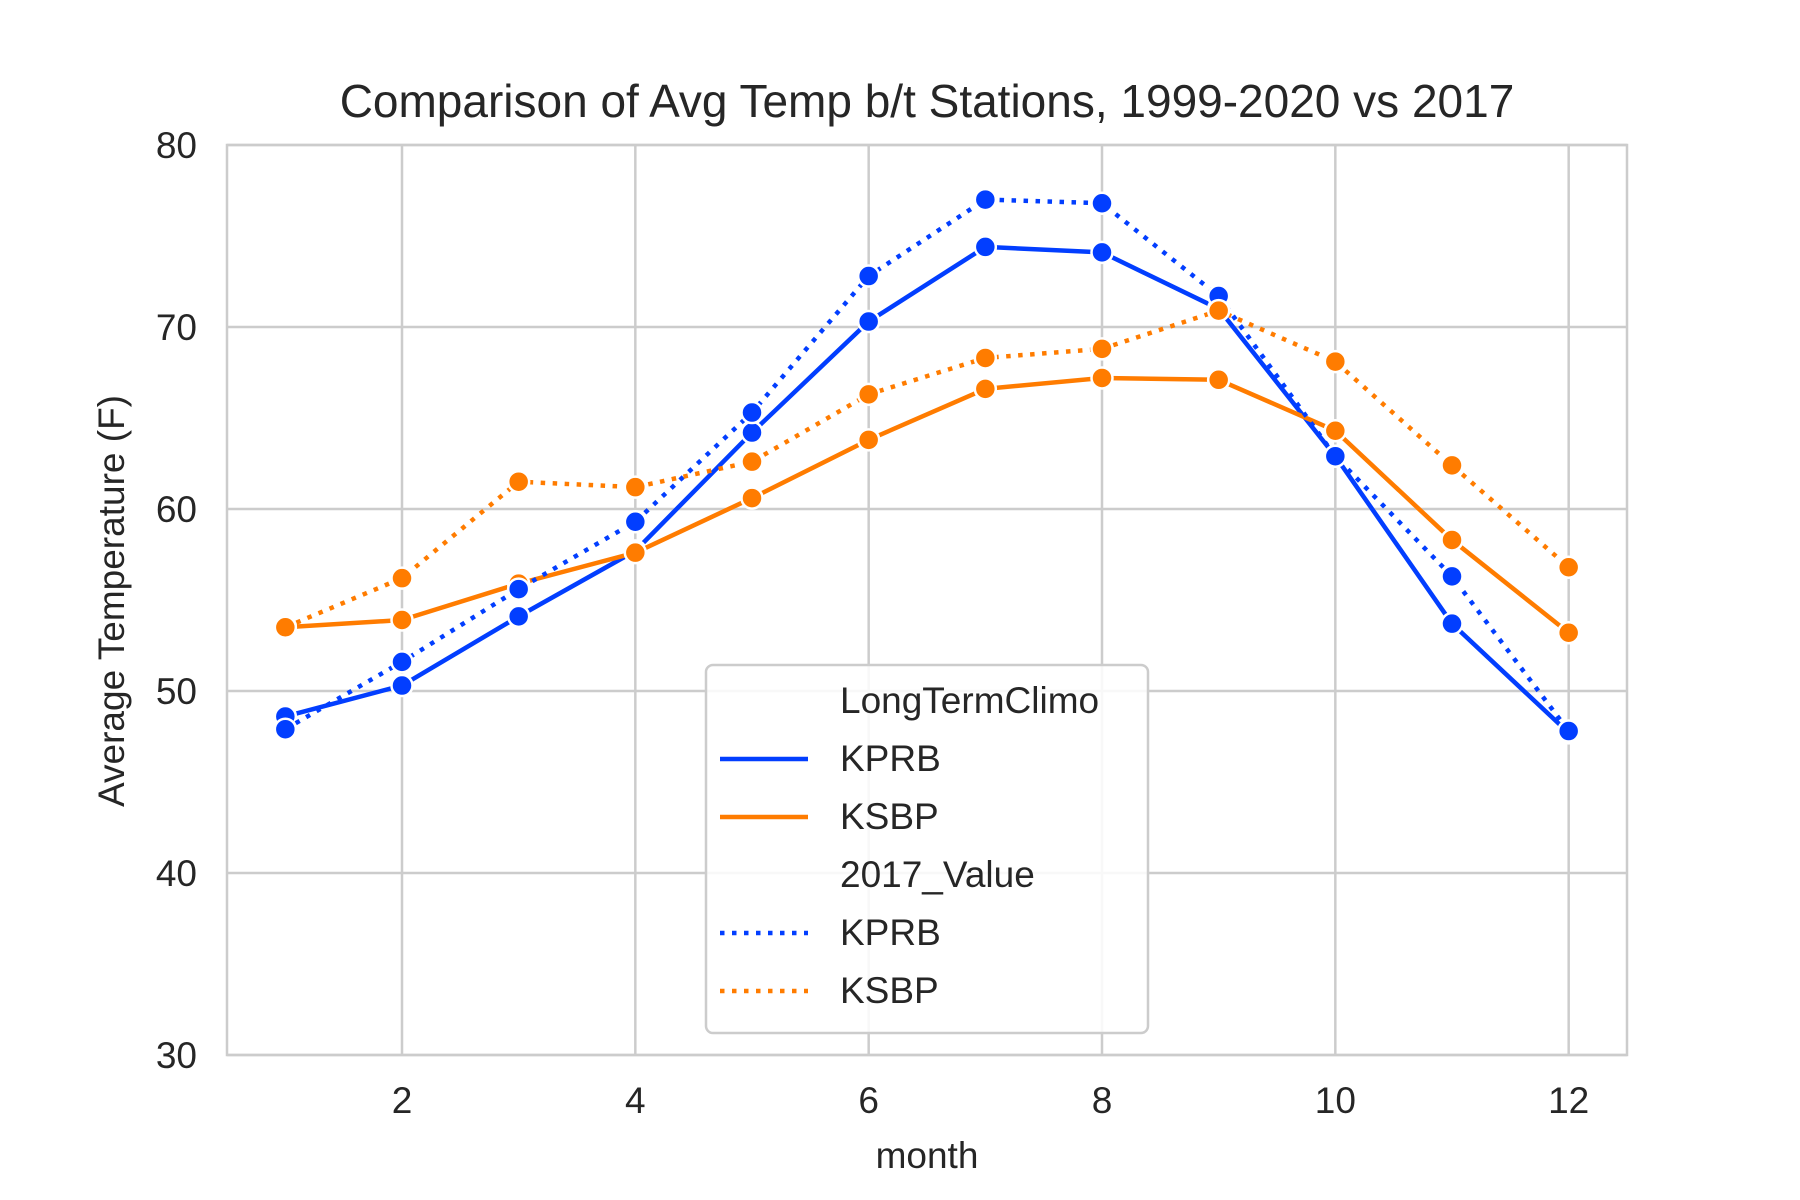 The image size is (1800, 1200). Describe the element at coordinates (176, 509) in the screenshot. I see `y-tick-label: 60` at that location.